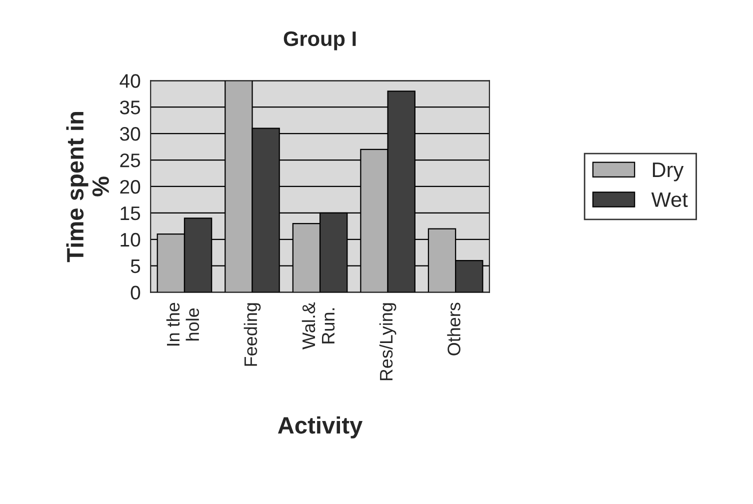 The width and height of the screenshot is (753, 504). What do you see at coordinates (387, 341) in the screenshot?
I see `x-tick-label: Res/Lying` at bounding box center [387, 341].